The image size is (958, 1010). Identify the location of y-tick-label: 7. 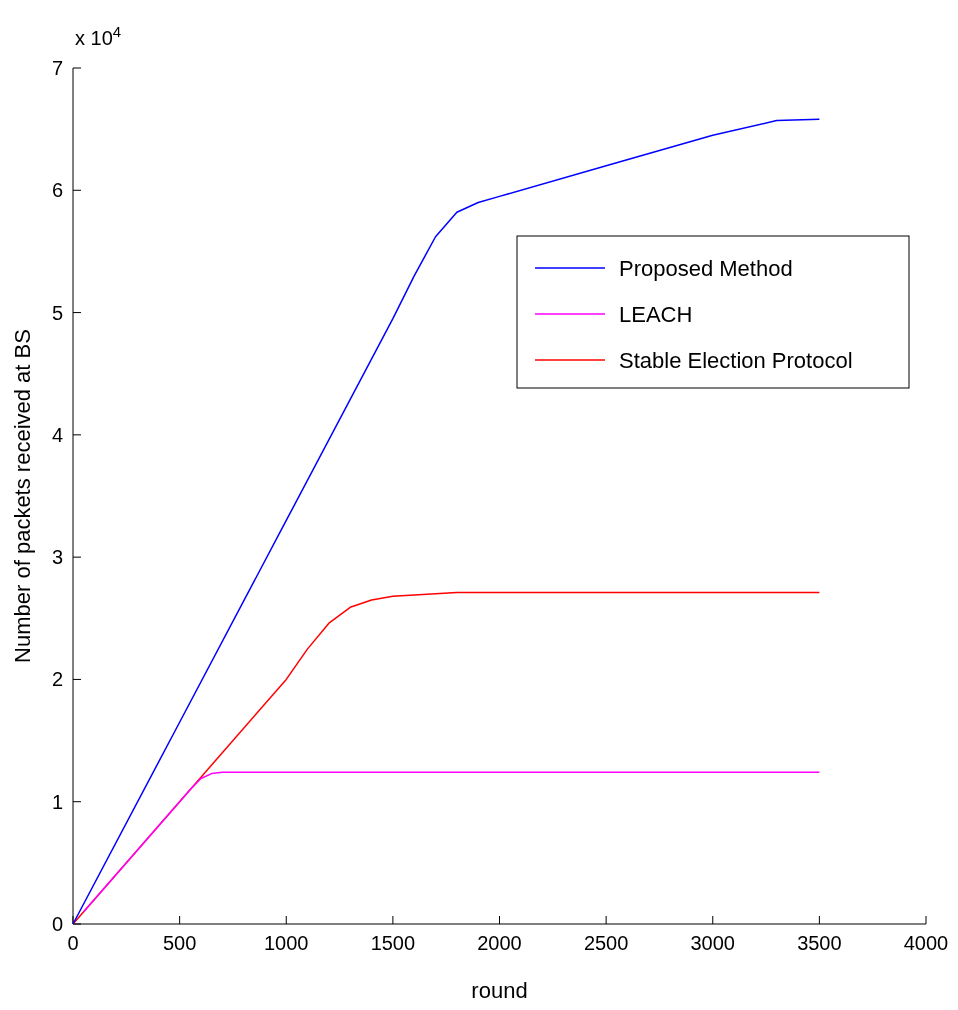
(57, 68).